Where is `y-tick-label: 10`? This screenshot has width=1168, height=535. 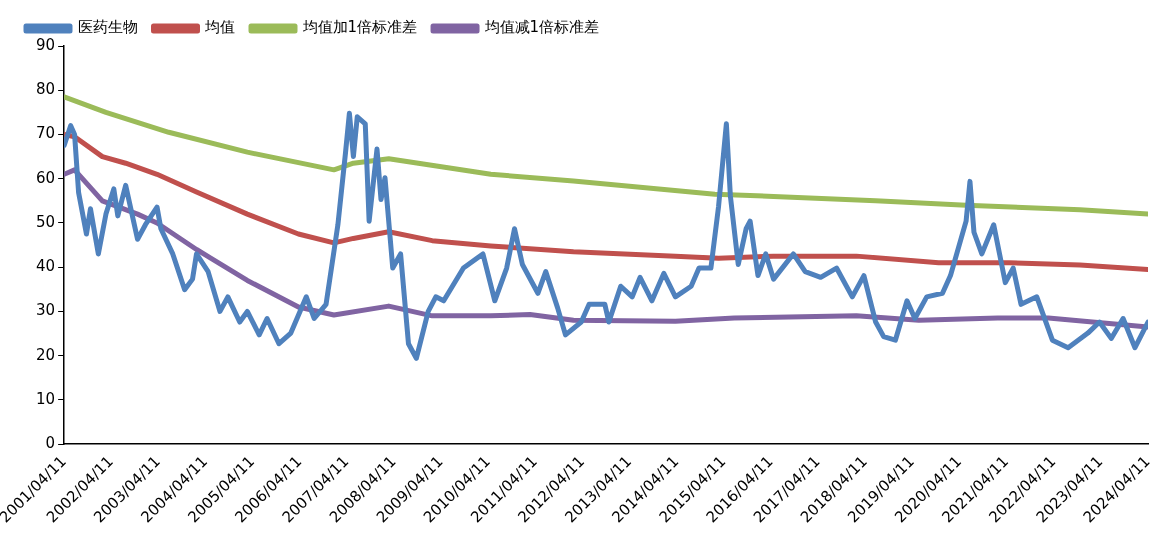 y-tick-label: 10 is located at coordinates (46, 398).